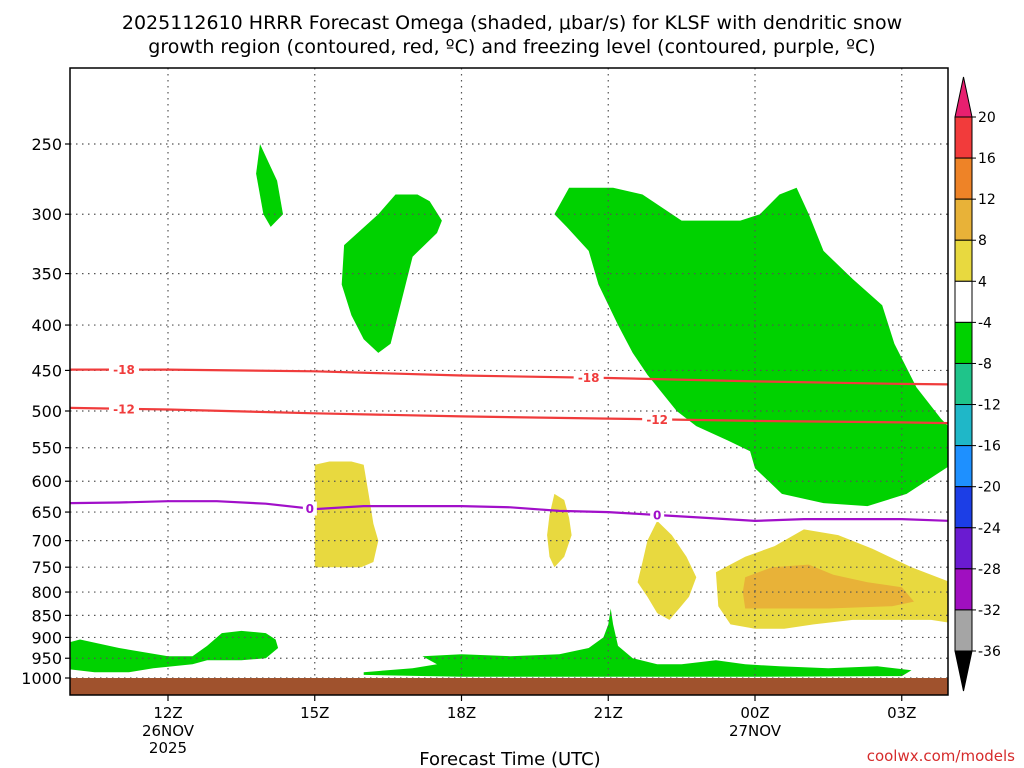 This screenshot has height=768, width=1024. Describe the element at coordinates (509, 377) in the screenshot. I see `temp_-18-line` at that location.